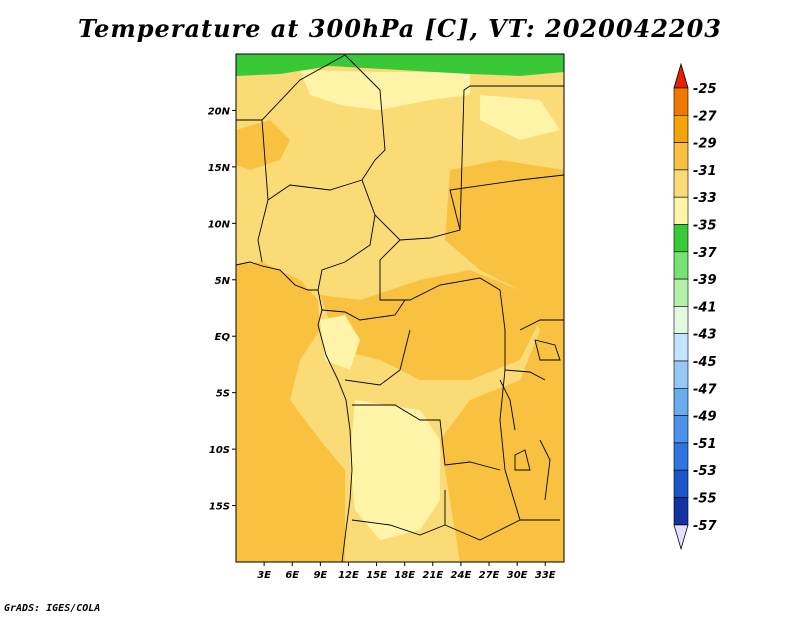  I want to click on colorbar-label: -27, so click(705, 116).